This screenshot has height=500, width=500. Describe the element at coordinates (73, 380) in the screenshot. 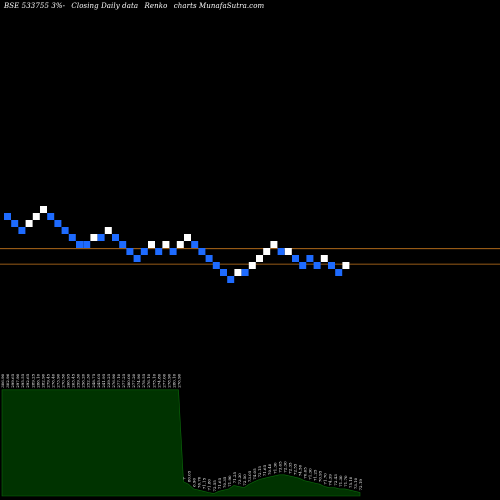

I see `volume-label: 263.45` at that location.